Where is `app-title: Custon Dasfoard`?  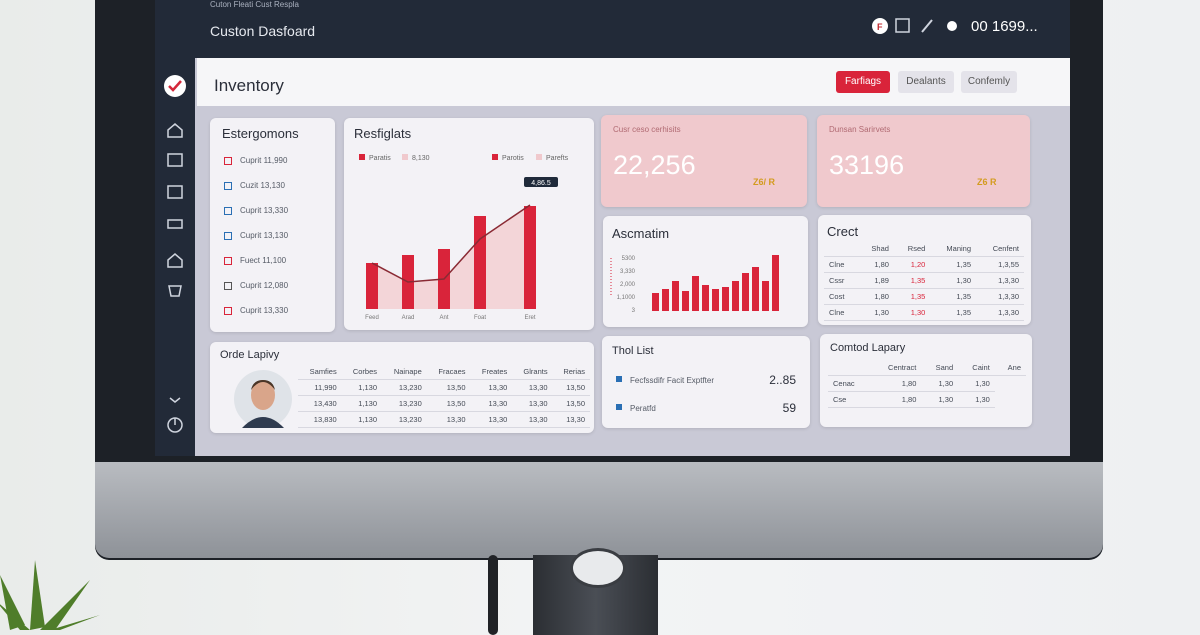 app-title: Custon Dasfoard is located at coordinates (263, 31).